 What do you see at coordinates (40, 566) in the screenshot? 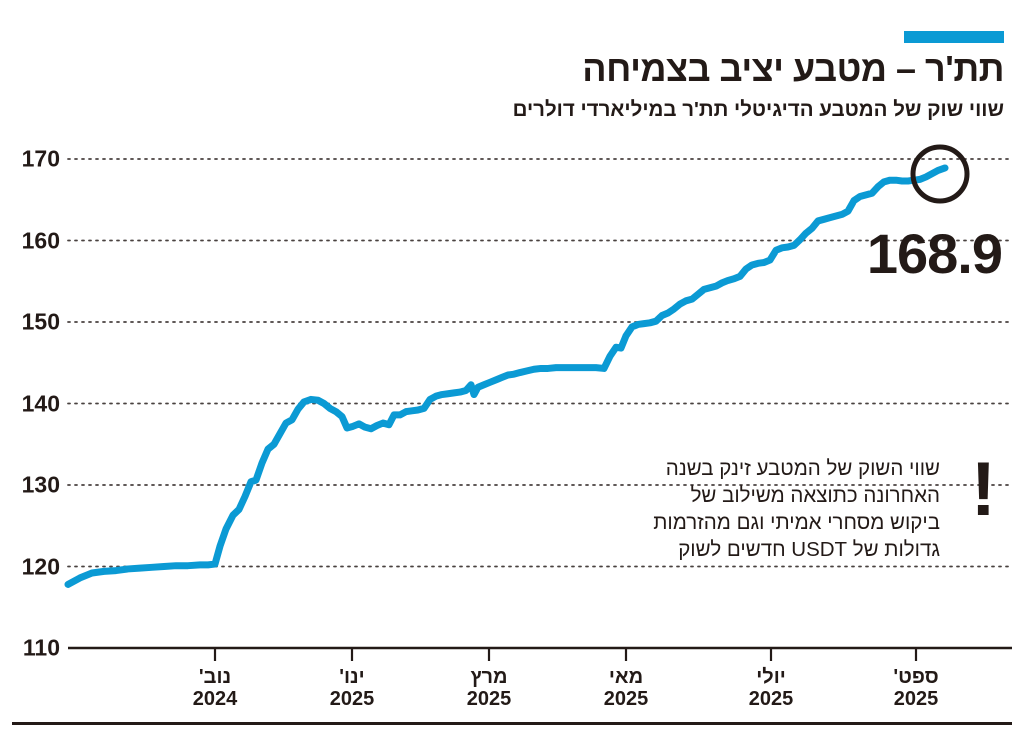
I see `y-axis-tick-label: 120` at bounding box center [40, 566].